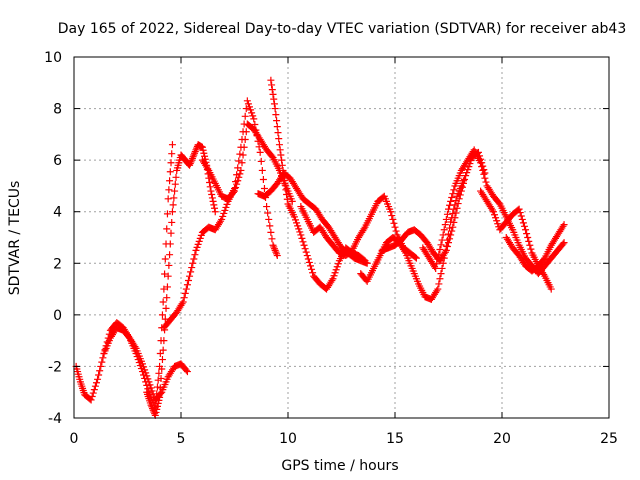 The width and height of the screenshot is (640, 480). What do you see at coordinates (57, 161) in the screenshot?
I see `y-tick-label: 6` at bounding box center [57, 161].